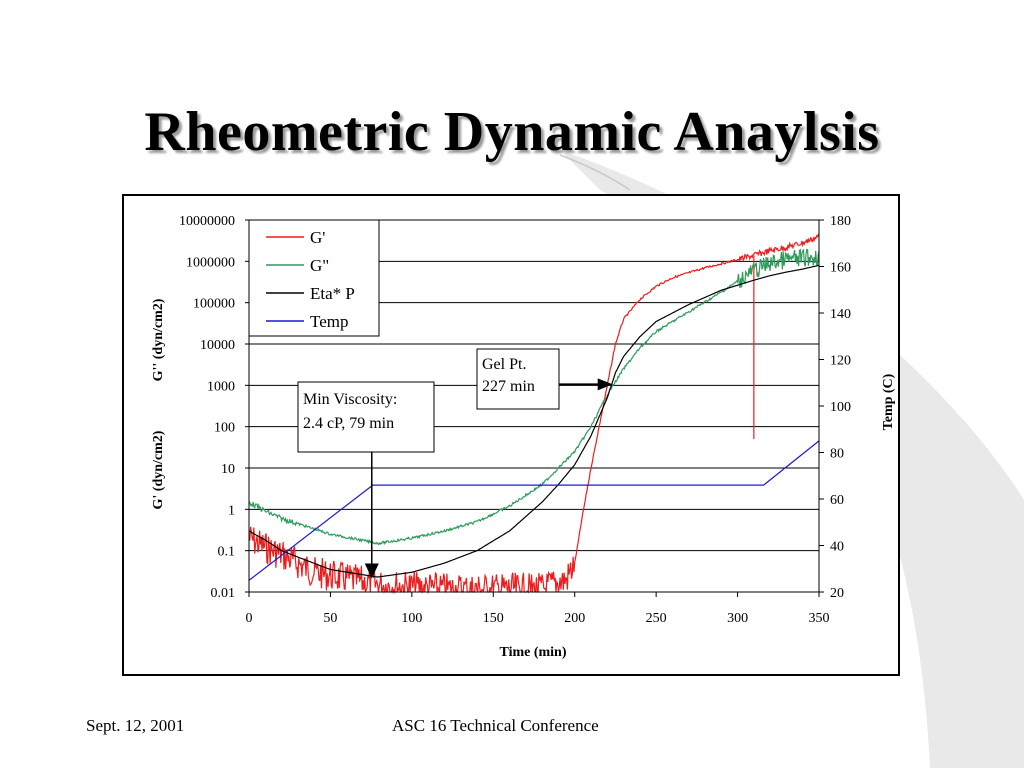 The height and width of the screenshot is (768, 1024). What do you see at coordinates (656, 618) in the screenshot?
I see `x-tick-label: 250` at bounding box center [656, 618].